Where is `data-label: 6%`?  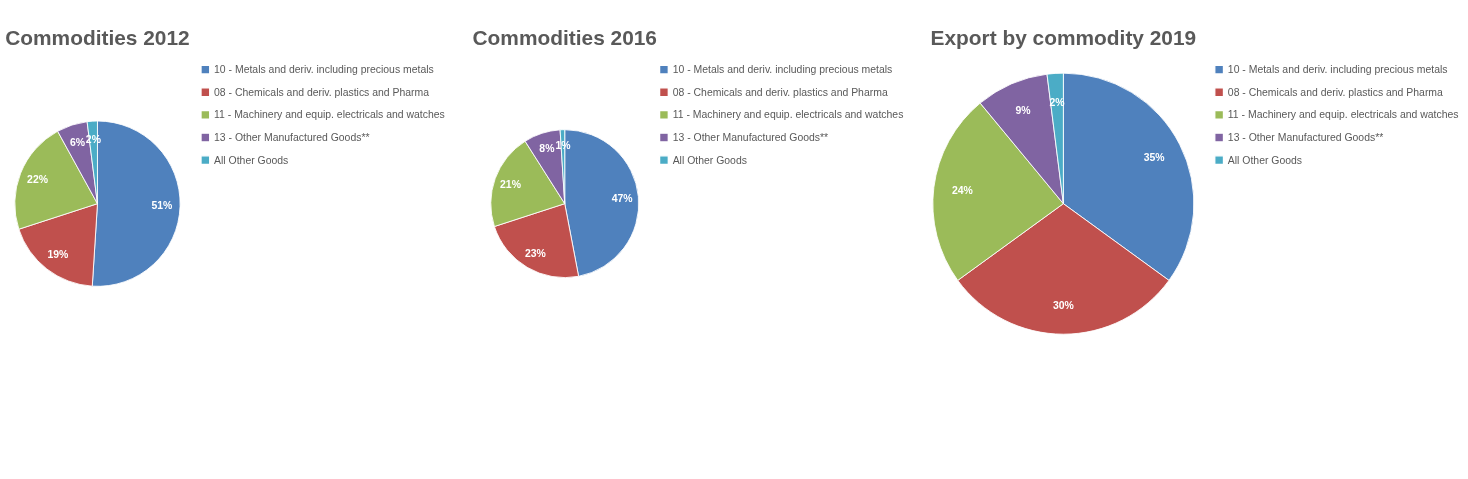
data-label: 6% is located at coordinates (77, 142).